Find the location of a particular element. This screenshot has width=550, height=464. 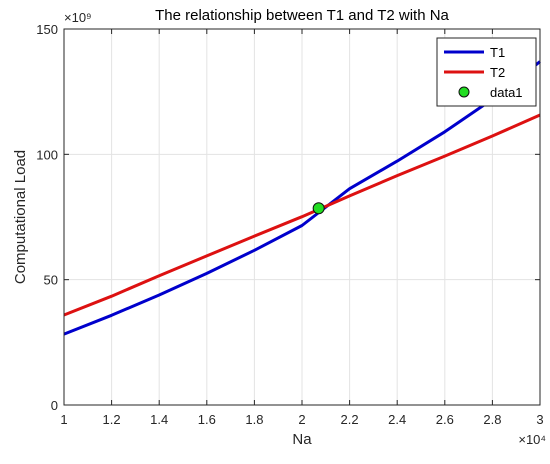

x-tick-label: 1.8 is located at coordinates (254, 419).